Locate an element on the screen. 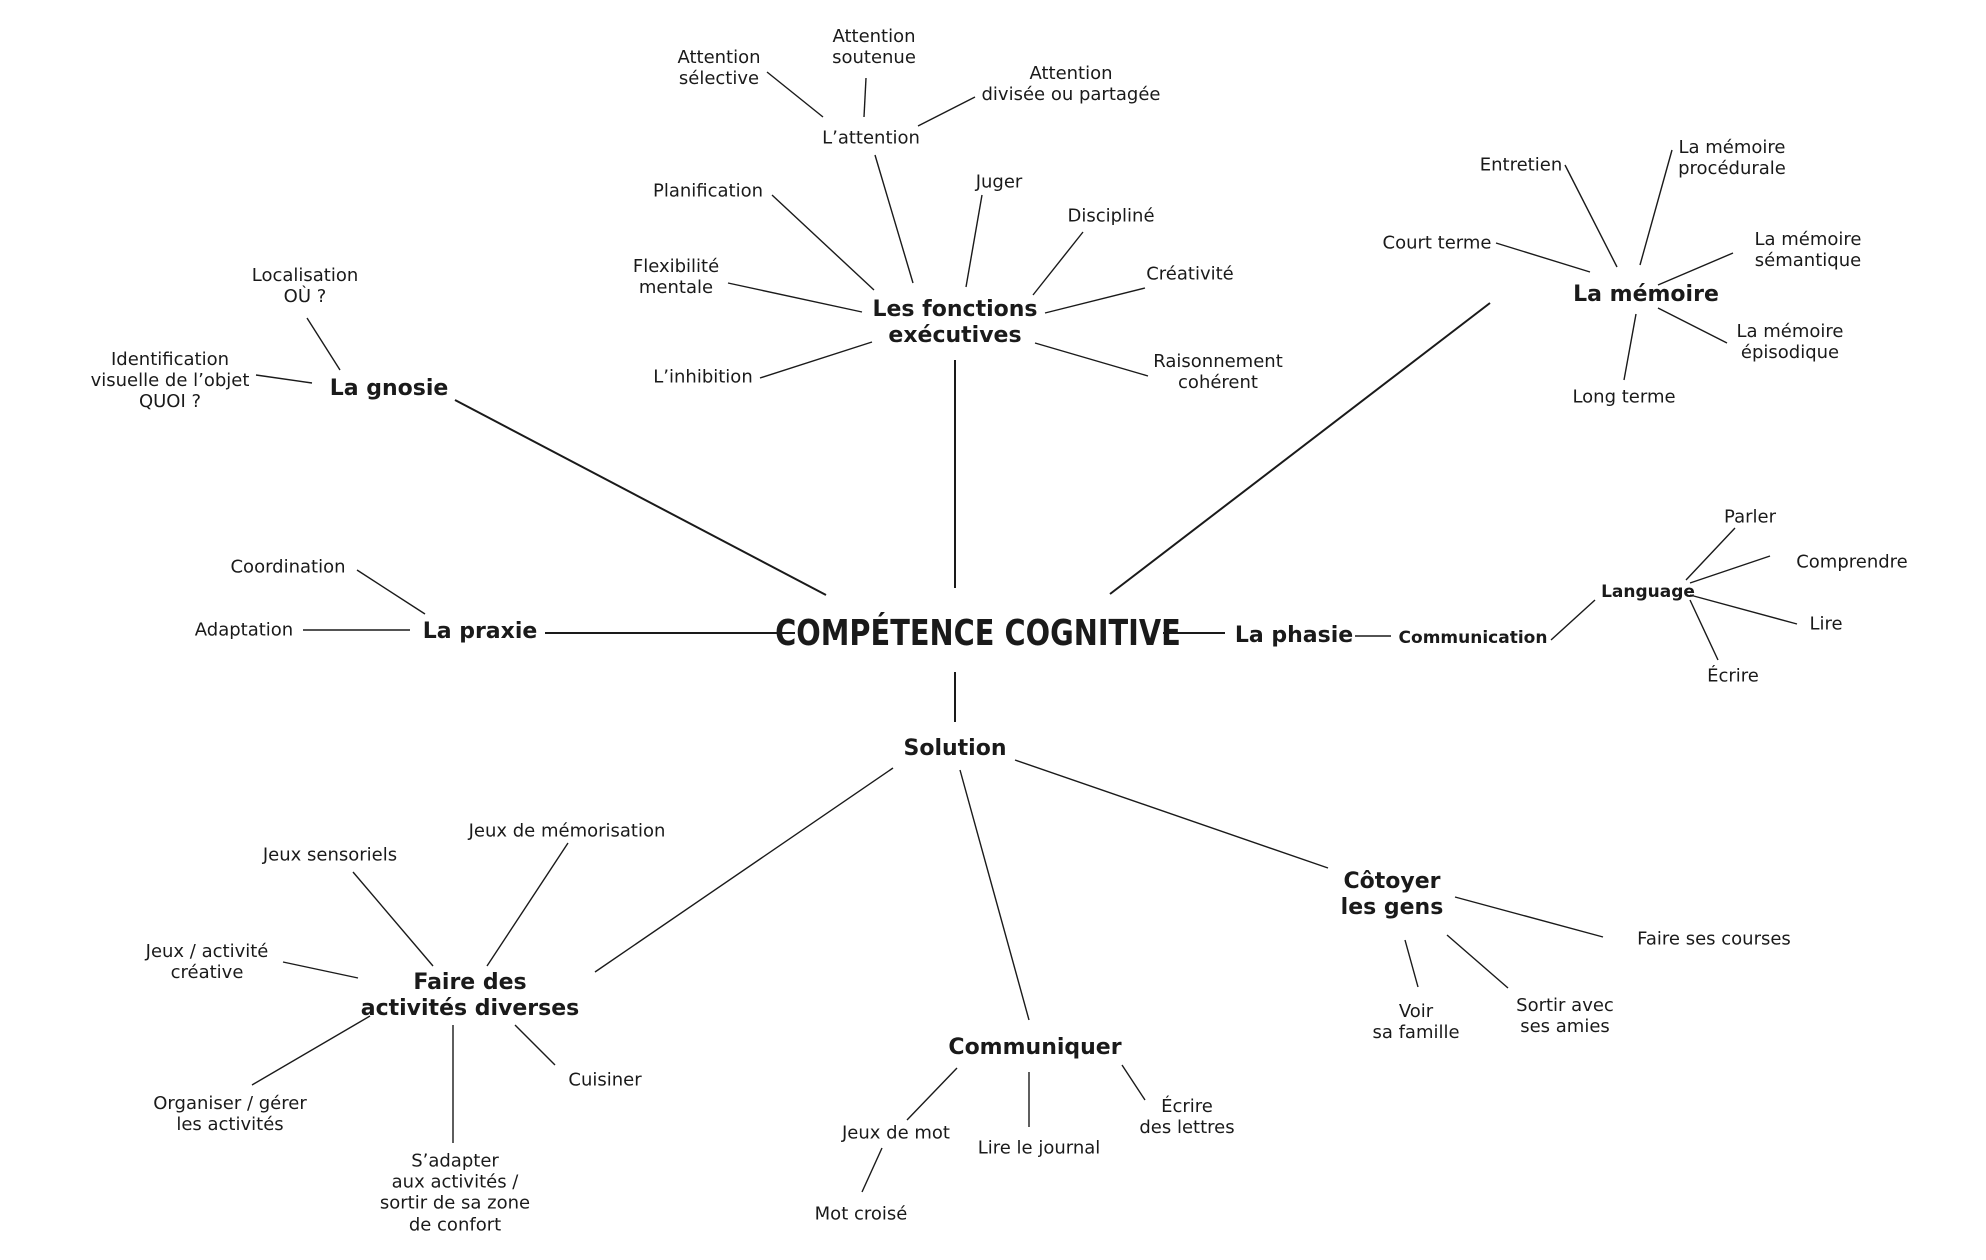  leaf-parler: Parler is located at coordinates (1750, 517).